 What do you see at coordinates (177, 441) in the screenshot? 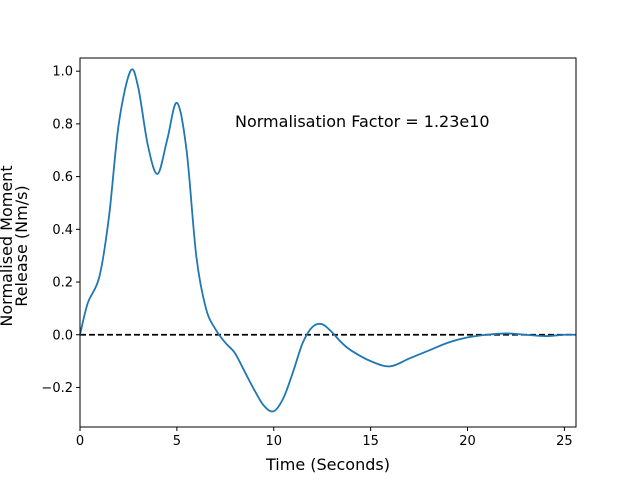
I see `x-tick-label: 5` at bounding box center [177, 441].